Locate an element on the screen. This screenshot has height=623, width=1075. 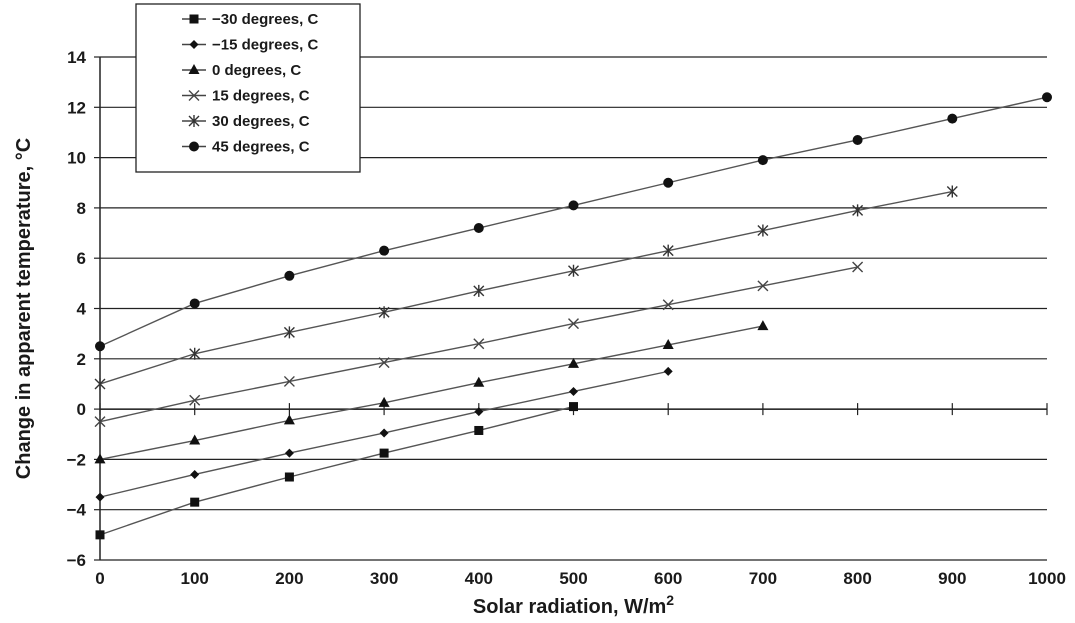
y-axis-title: Change in apparent temperature, °C is located at coordinates (24, 308).